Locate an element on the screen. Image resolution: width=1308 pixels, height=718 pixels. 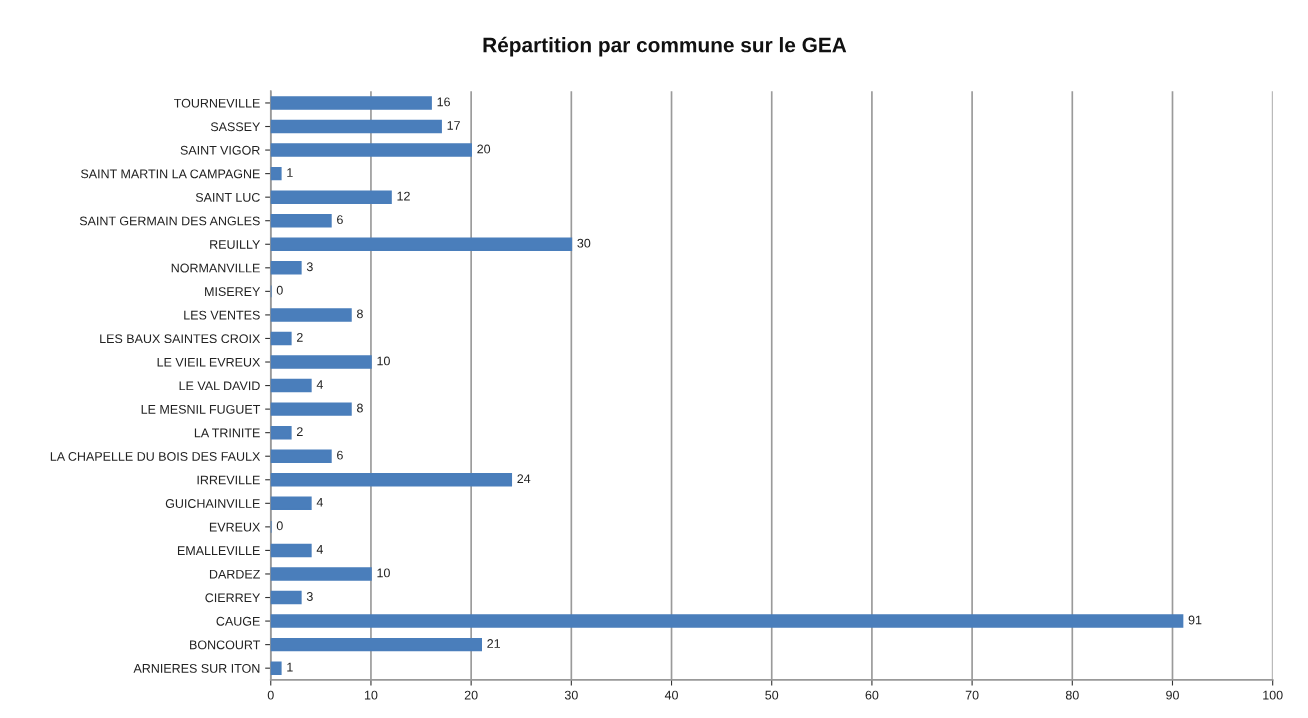
y-tick-label: EMALLEVILLE is located at coordinates (218, 550).